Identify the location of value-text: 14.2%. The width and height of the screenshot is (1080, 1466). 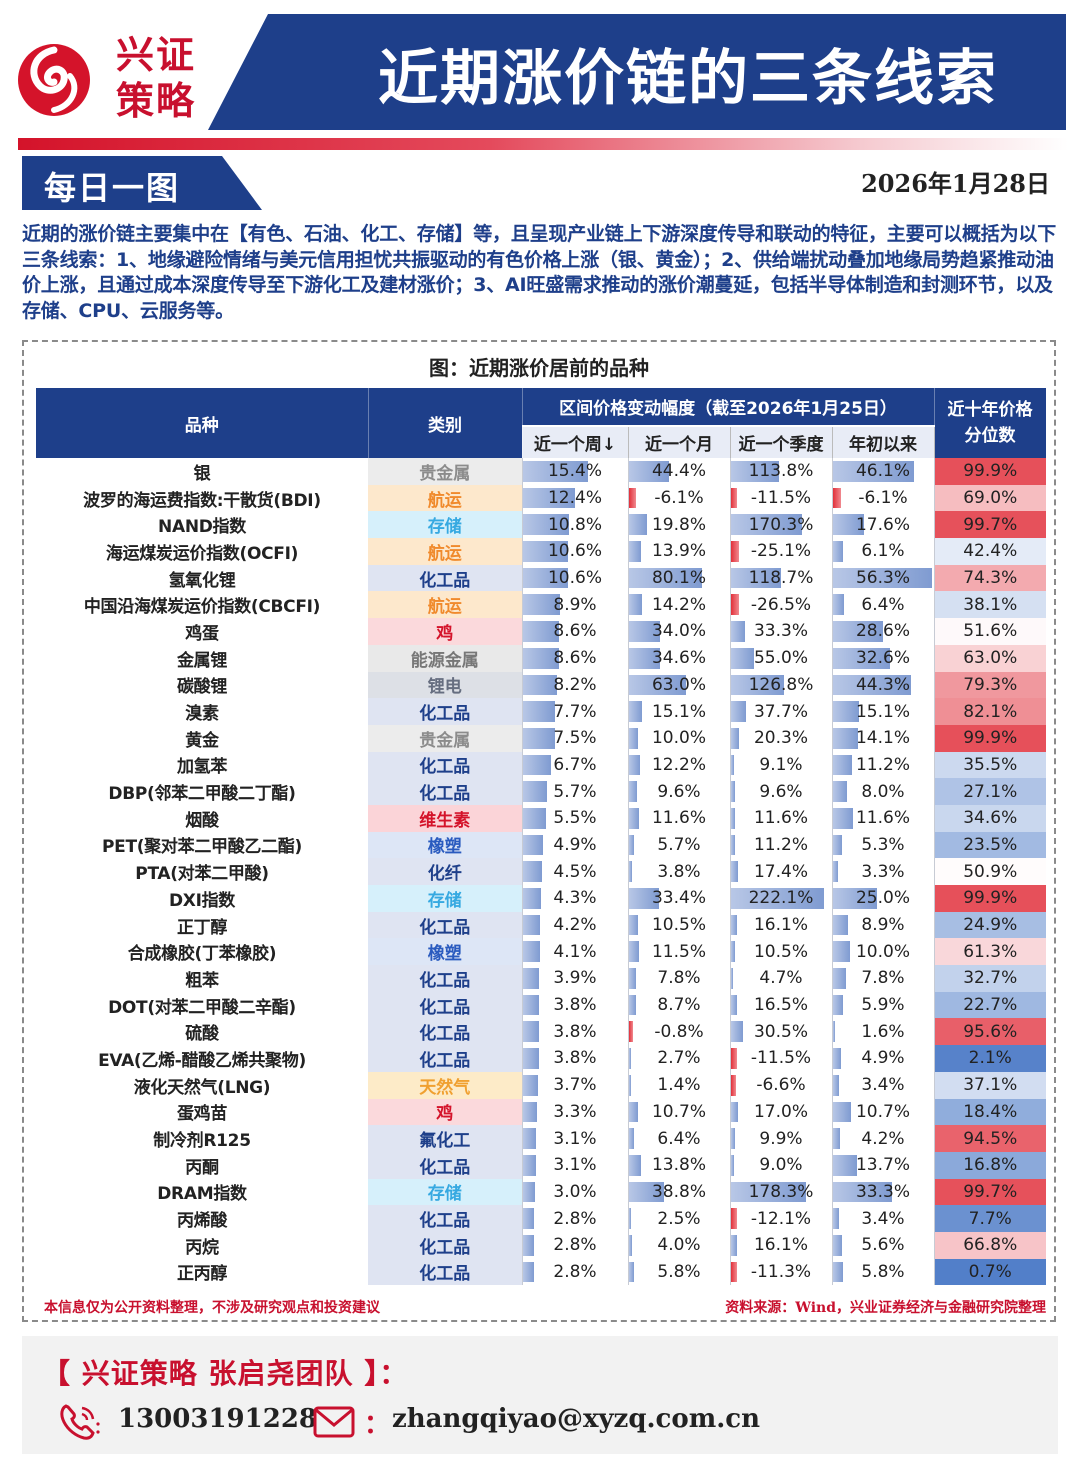
(678, 604).